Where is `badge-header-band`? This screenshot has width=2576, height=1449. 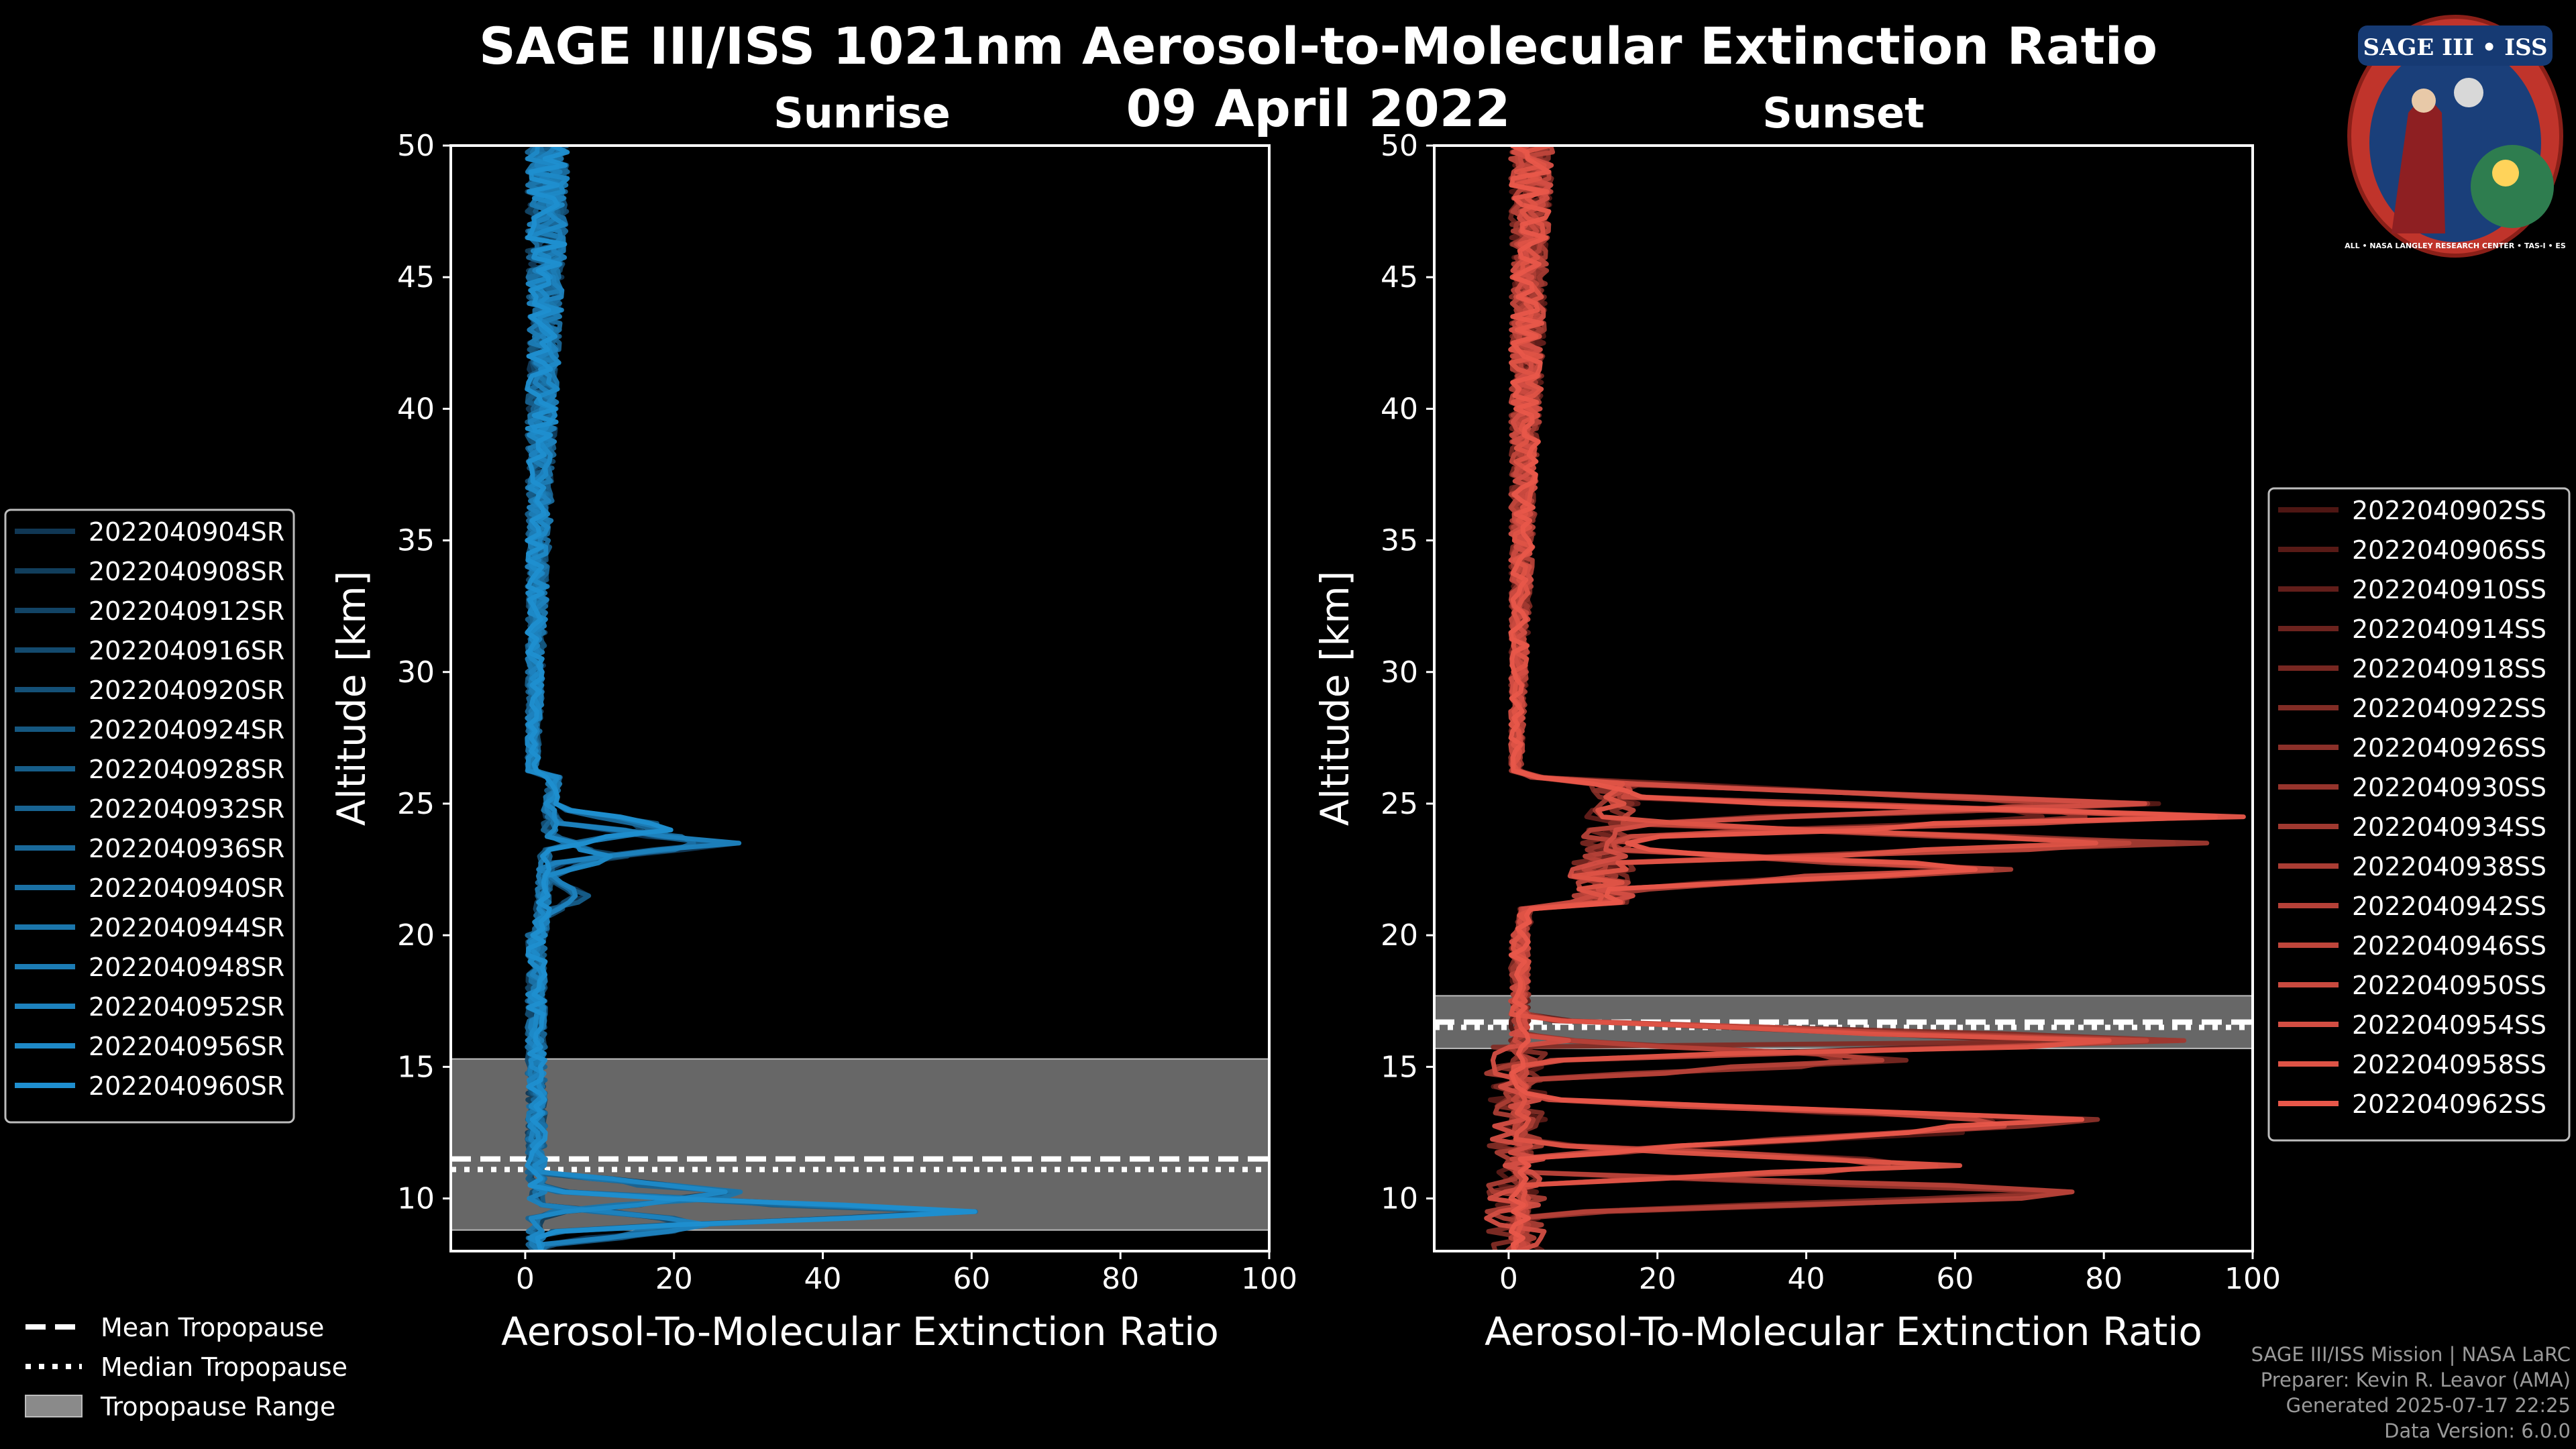
badge-header-band is located at coordinates (2455, 45).